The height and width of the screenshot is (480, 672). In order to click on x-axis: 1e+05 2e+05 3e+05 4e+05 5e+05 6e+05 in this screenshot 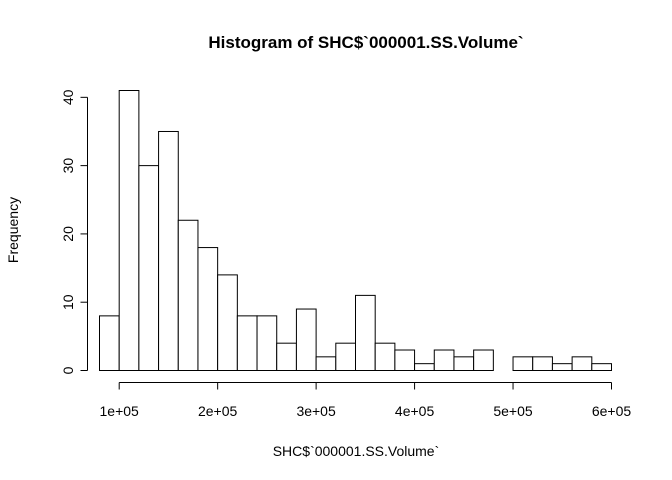, I will do `click(366, 400)`.